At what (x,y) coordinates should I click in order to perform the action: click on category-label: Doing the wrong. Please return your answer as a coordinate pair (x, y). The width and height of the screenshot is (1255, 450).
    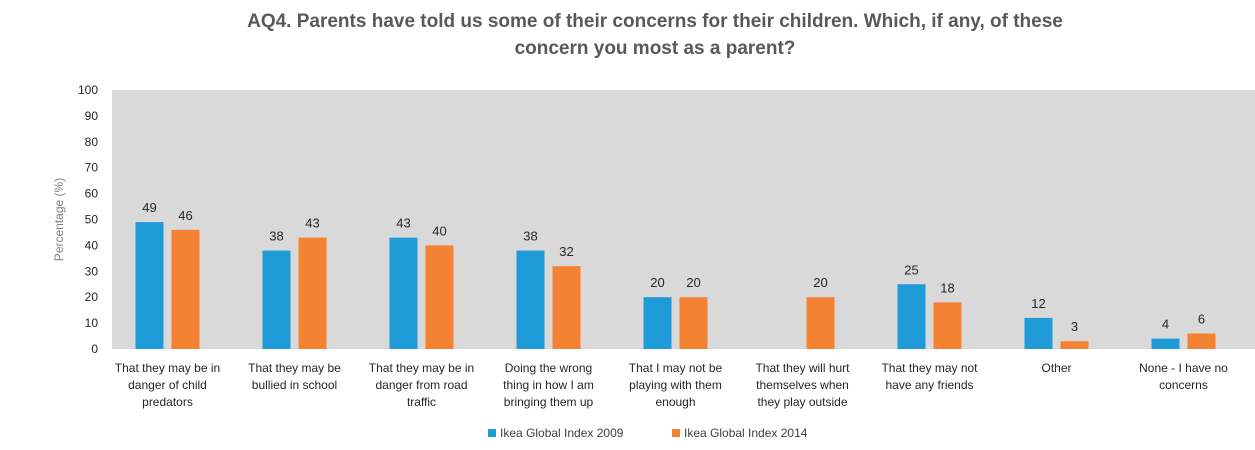
    Looking at the image, I should click on (548, 368).